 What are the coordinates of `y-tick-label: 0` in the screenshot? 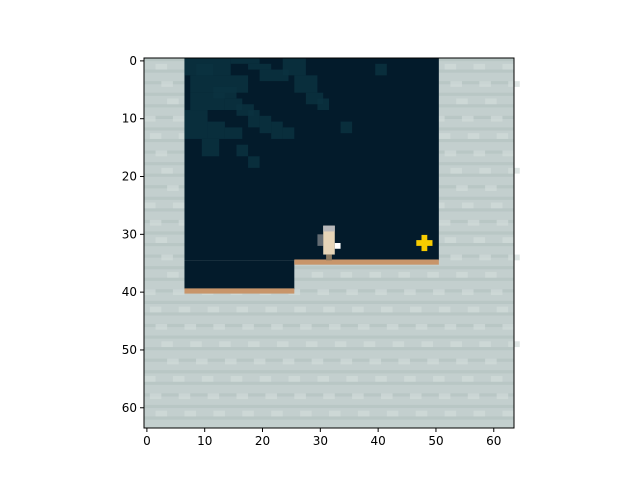 It's located at (133, 61).